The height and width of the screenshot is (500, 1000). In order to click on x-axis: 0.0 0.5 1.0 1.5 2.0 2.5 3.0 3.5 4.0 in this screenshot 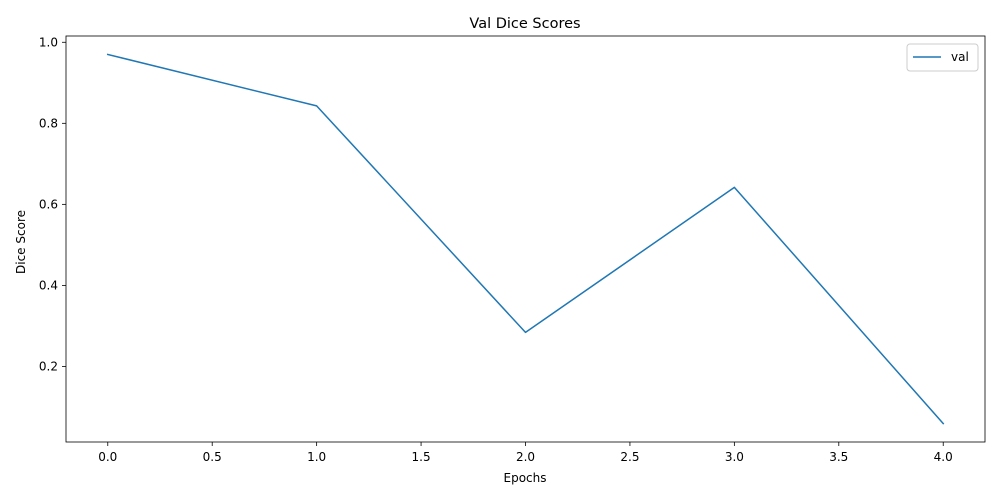, I will do `click(525, 453)`.